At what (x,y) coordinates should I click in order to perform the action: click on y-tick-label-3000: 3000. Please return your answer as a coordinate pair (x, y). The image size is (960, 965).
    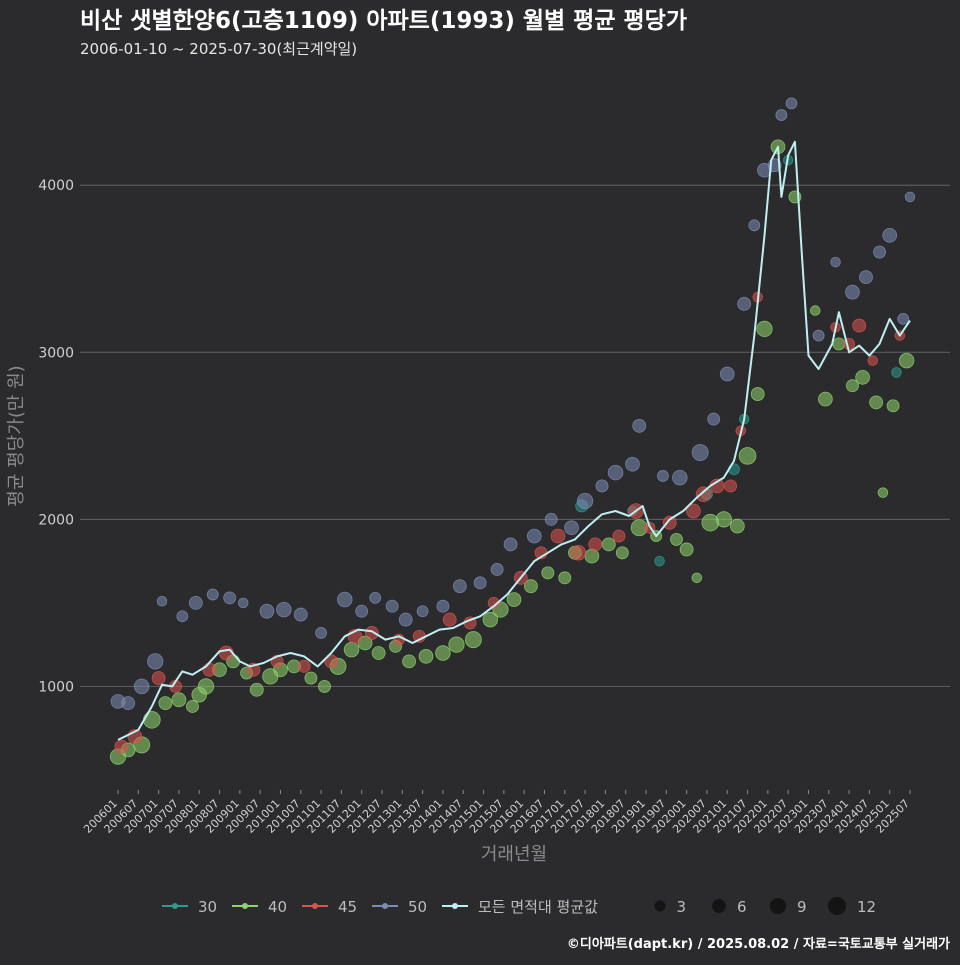
    Looking at the image, I should click on (56, 353).